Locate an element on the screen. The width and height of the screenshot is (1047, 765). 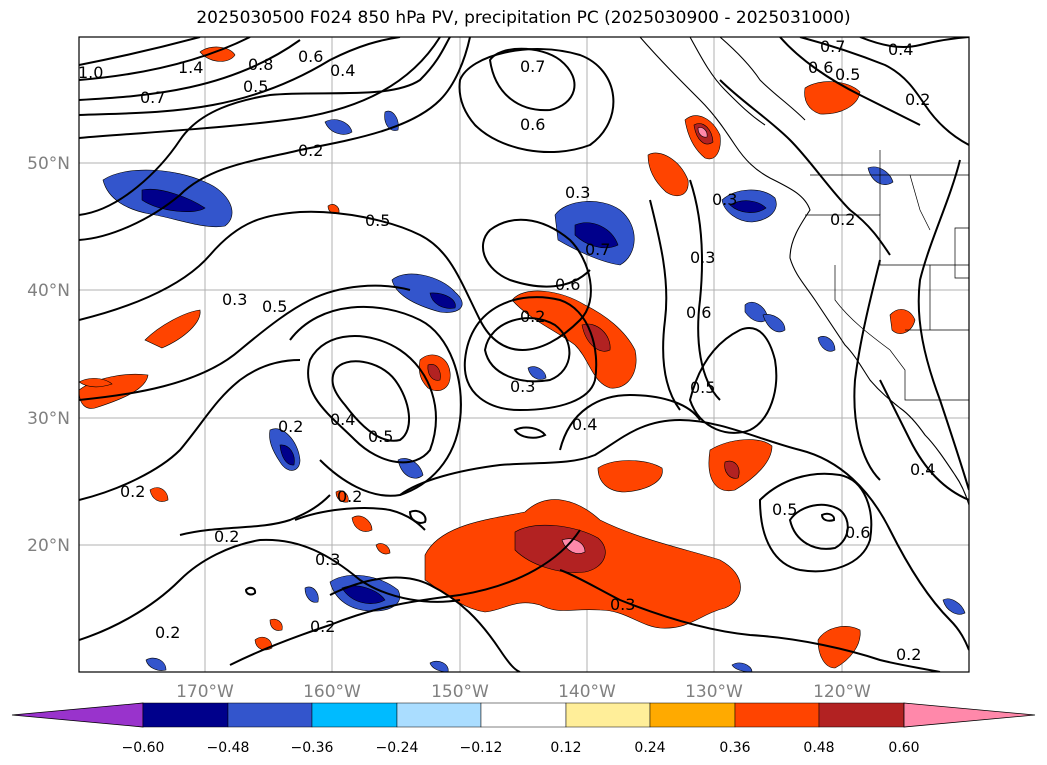
colorbar-tick-label: −0.36 is located at coordinates (312, 748).